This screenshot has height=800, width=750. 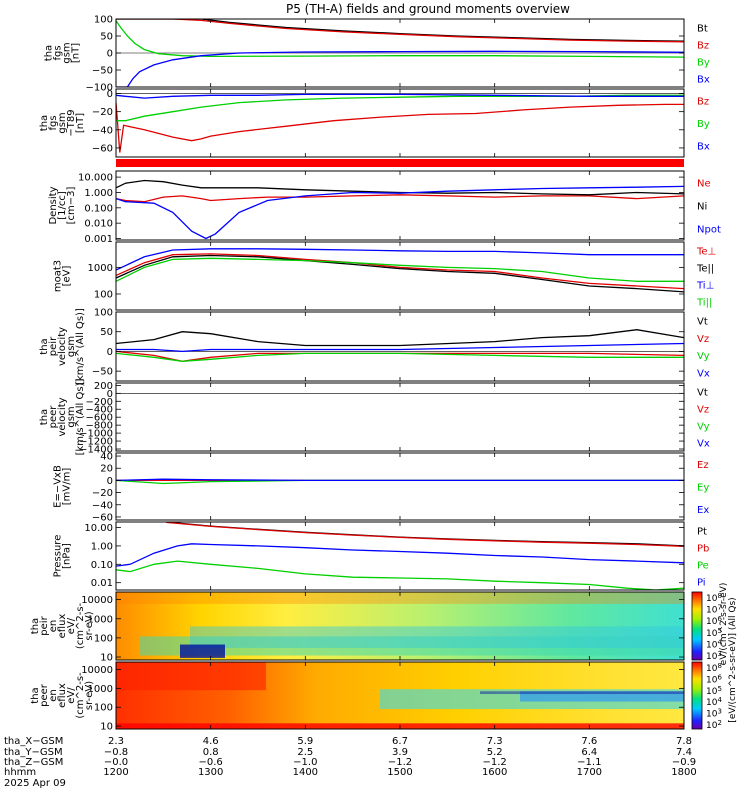 I want to click on y-tick-label: 1.00, so click(x=102, y=546).